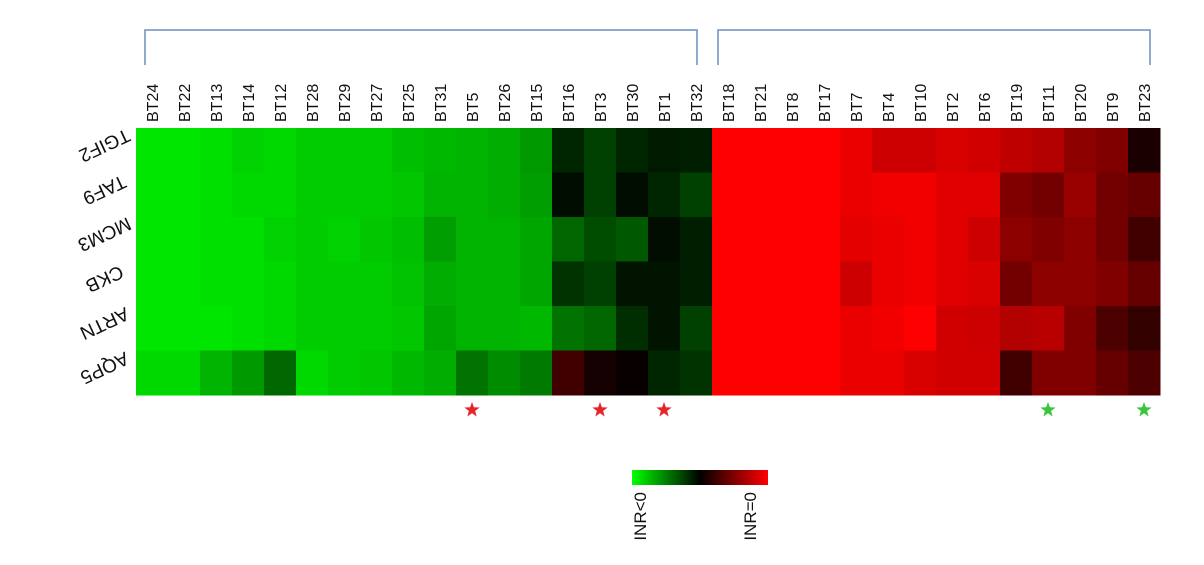 This screenshot has width=1204, height=565. I want to click on column-label: BT26, so click(505, 103).